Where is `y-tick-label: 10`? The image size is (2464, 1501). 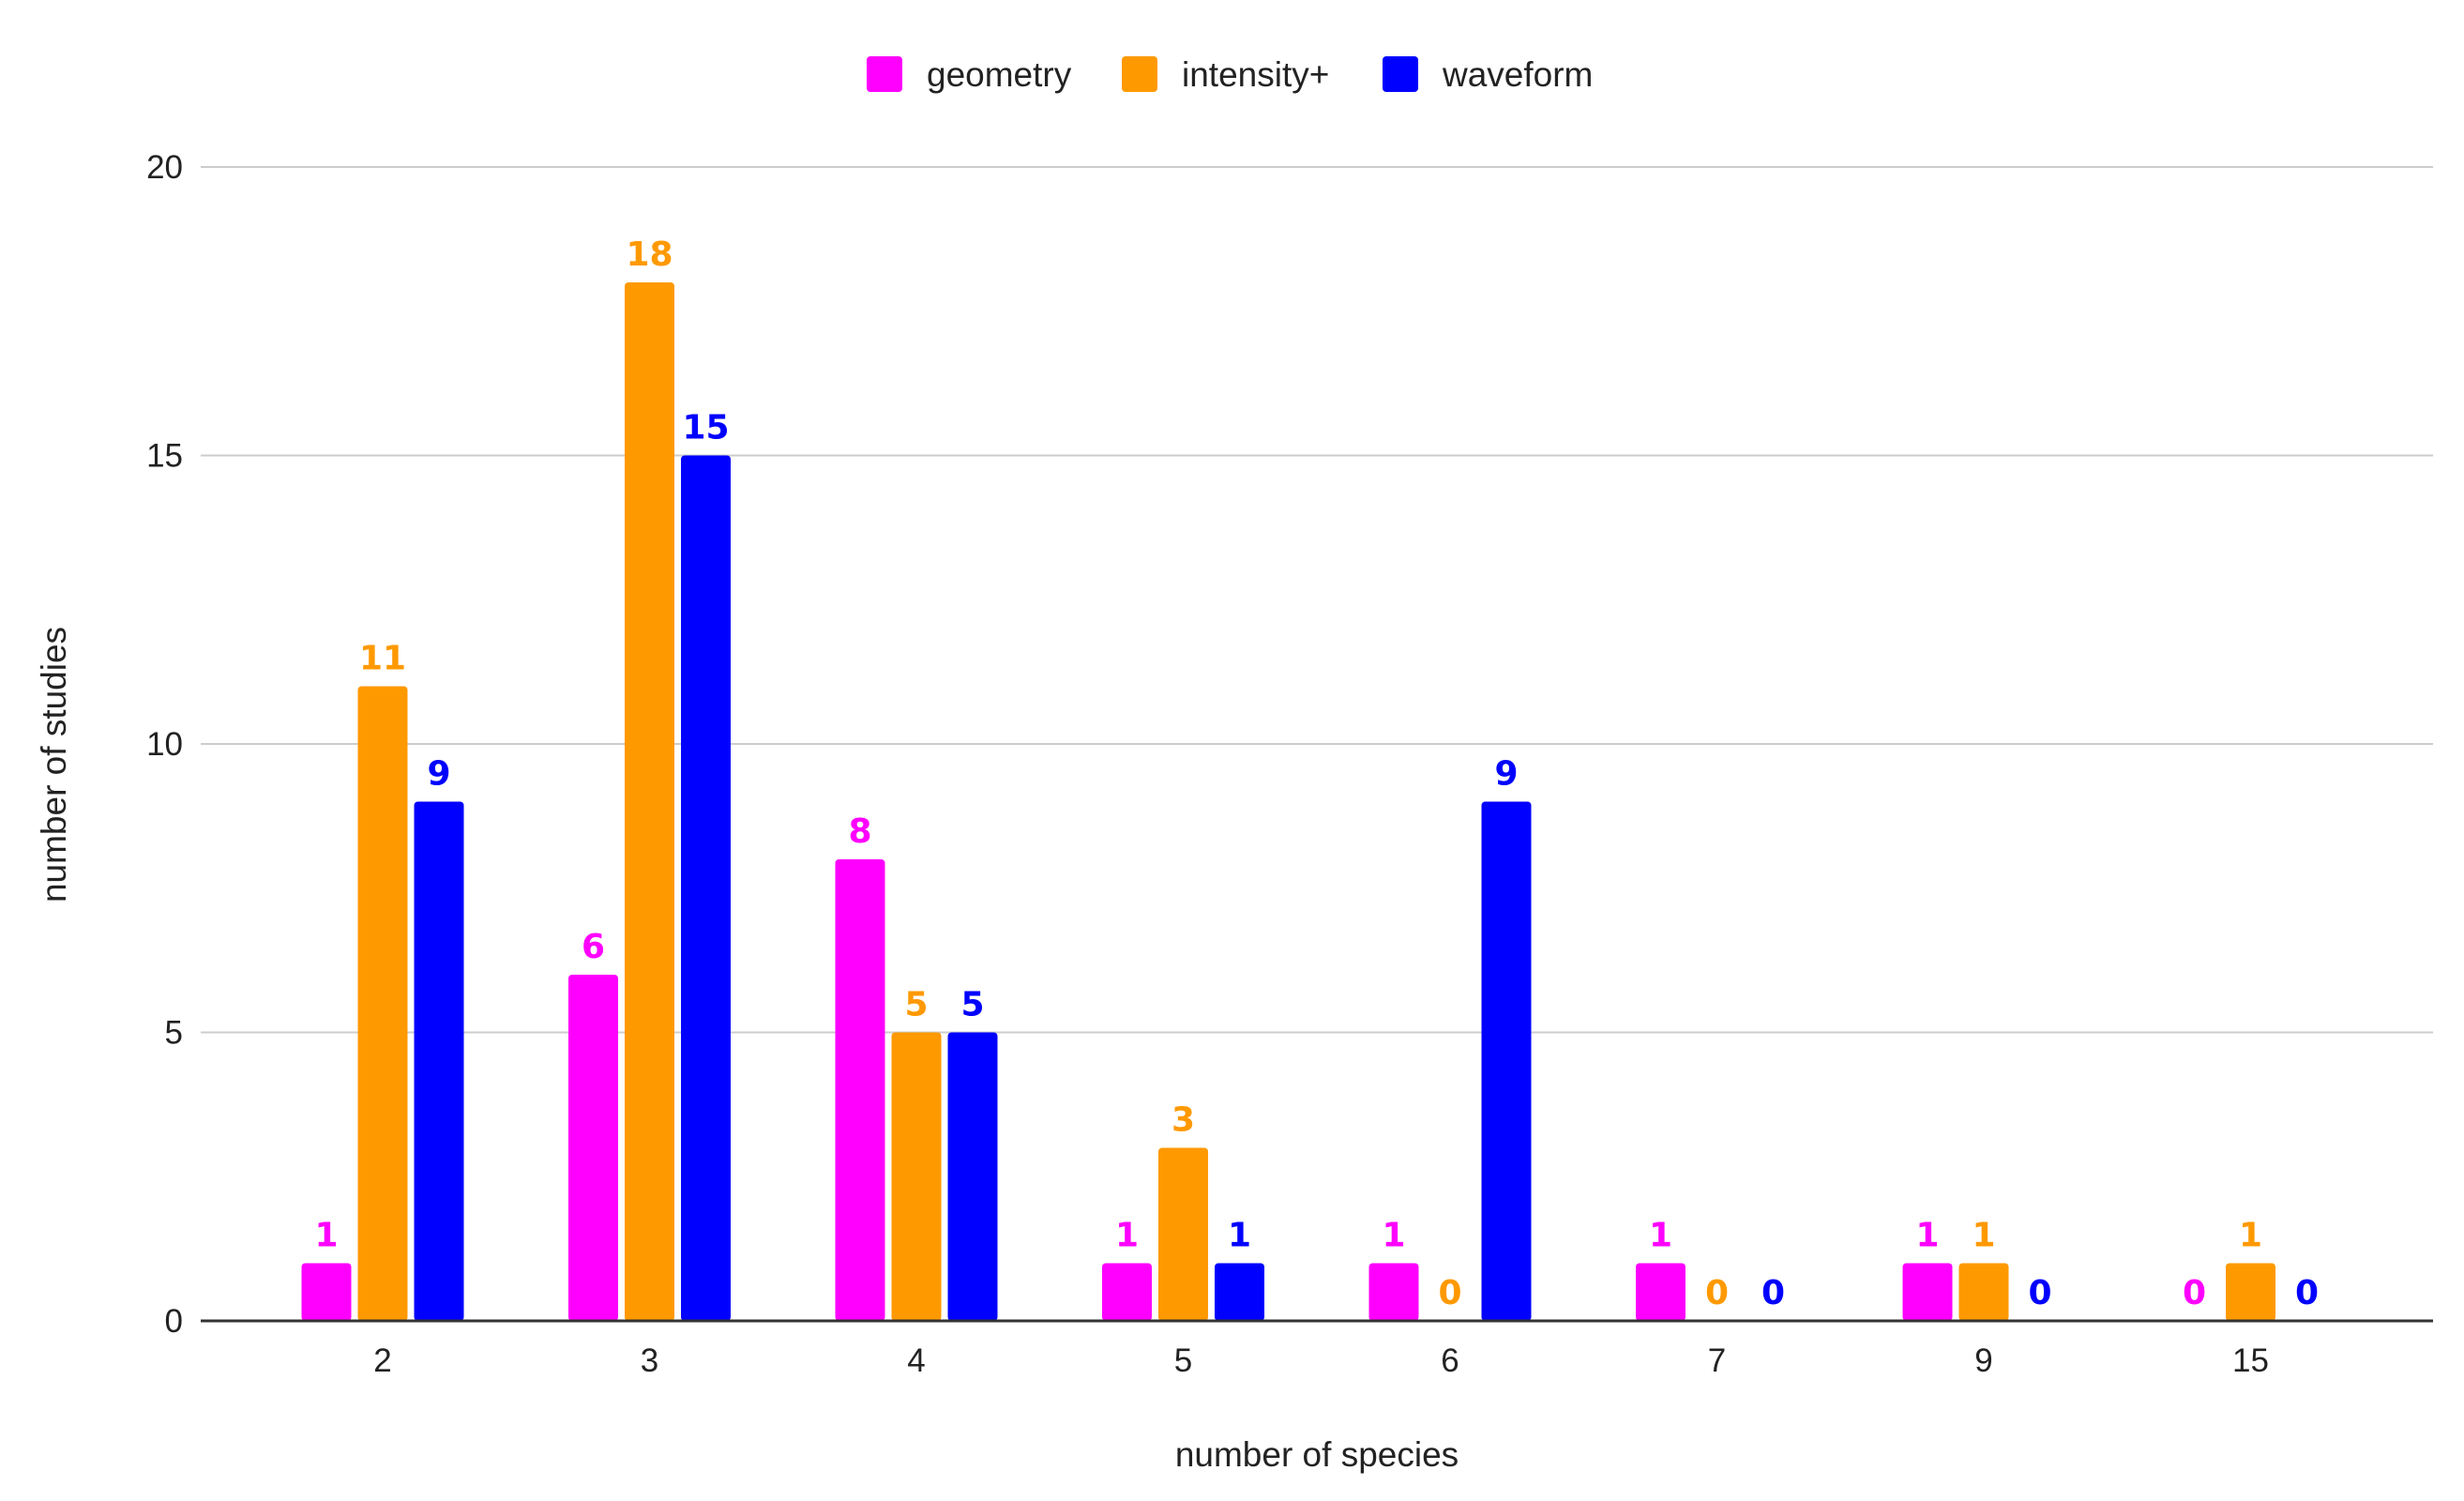
y-tick-label: 10 is located at coordinates (164, 744).